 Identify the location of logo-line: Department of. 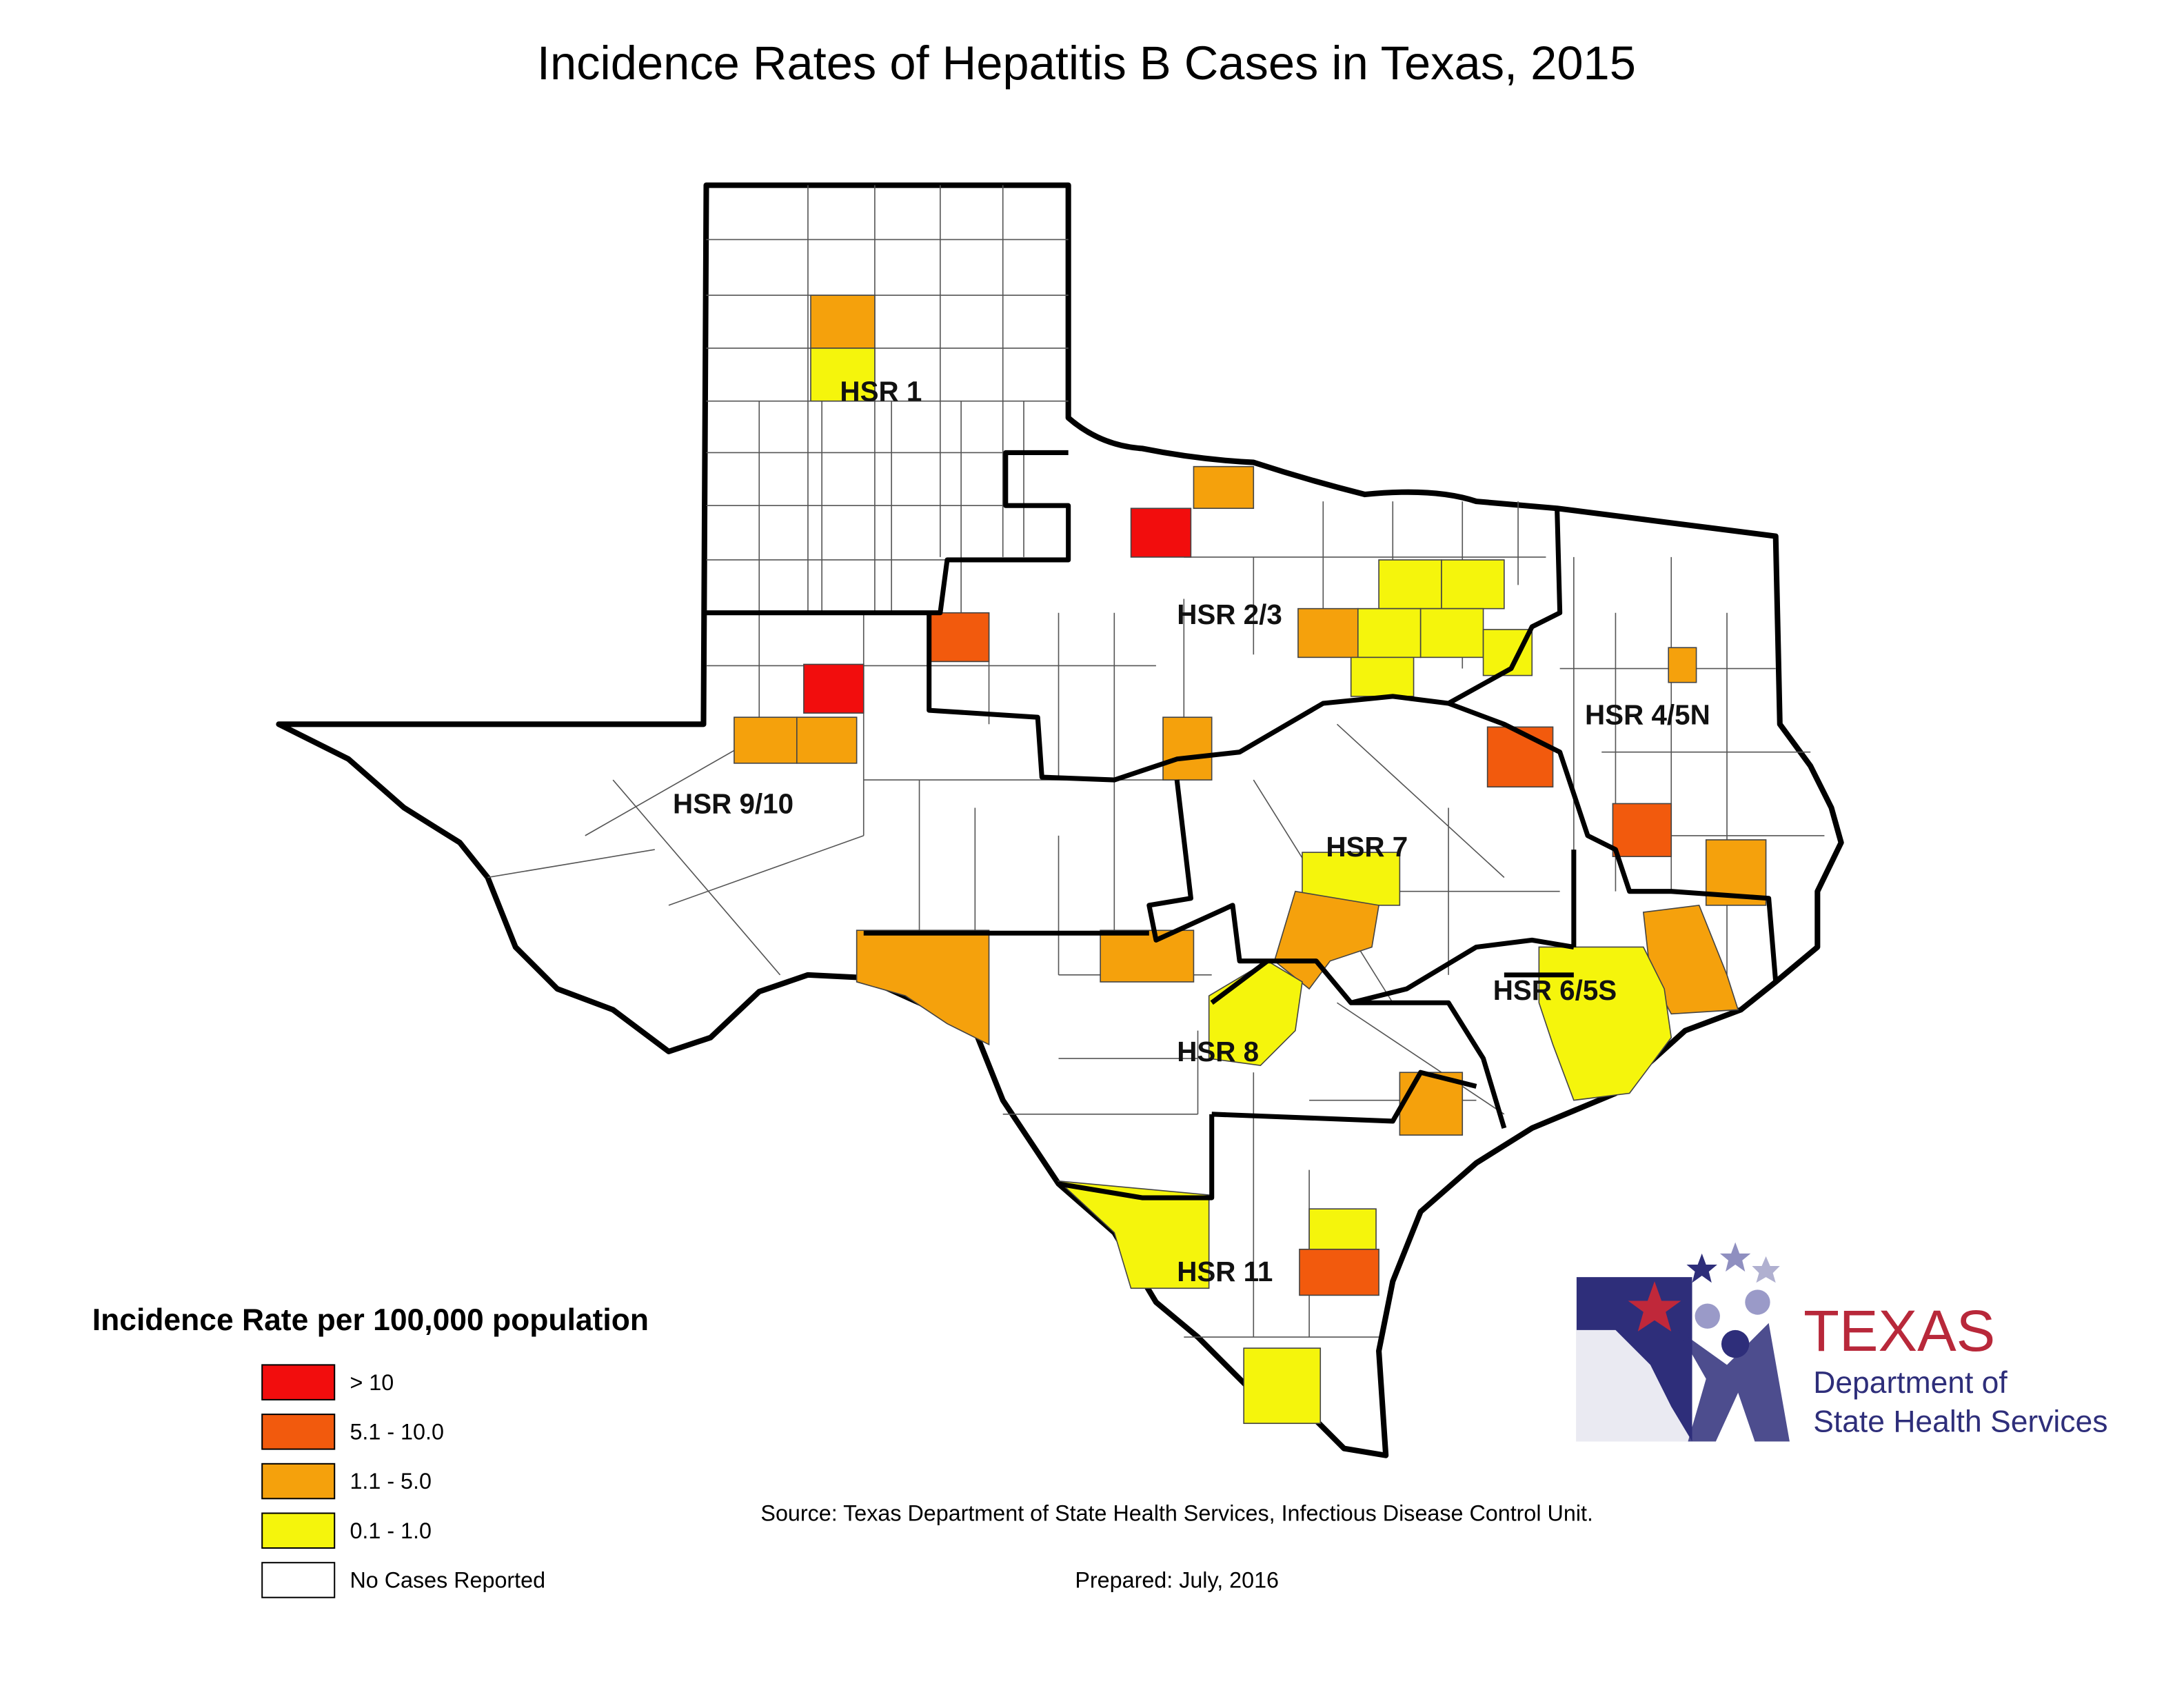
(1911, 1383).